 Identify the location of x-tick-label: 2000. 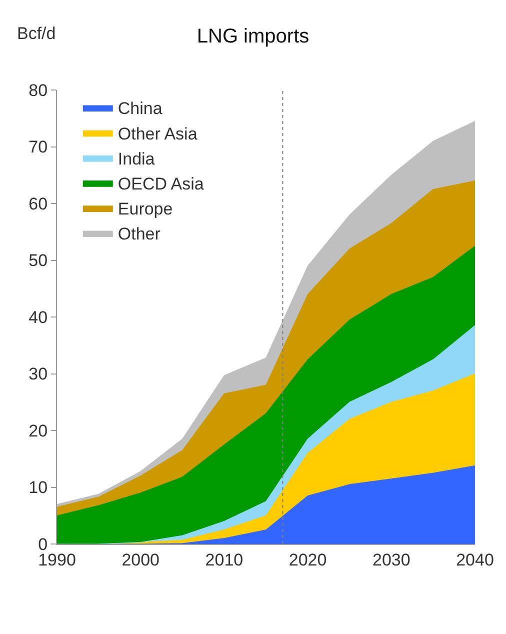
(141, 560).